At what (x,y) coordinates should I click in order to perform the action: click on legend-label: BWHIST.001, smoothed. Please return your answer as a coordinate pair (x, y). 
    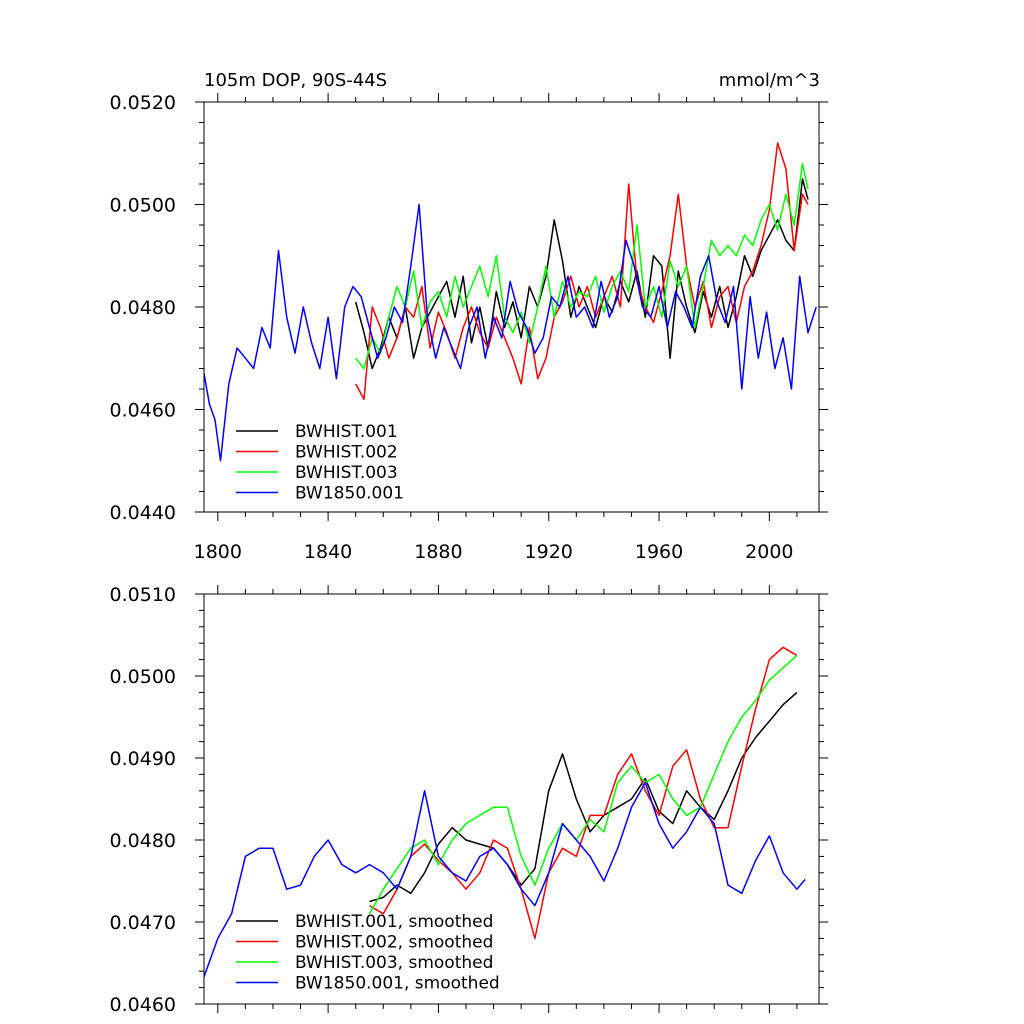
    Looking at the image, I should click on (394, 922).